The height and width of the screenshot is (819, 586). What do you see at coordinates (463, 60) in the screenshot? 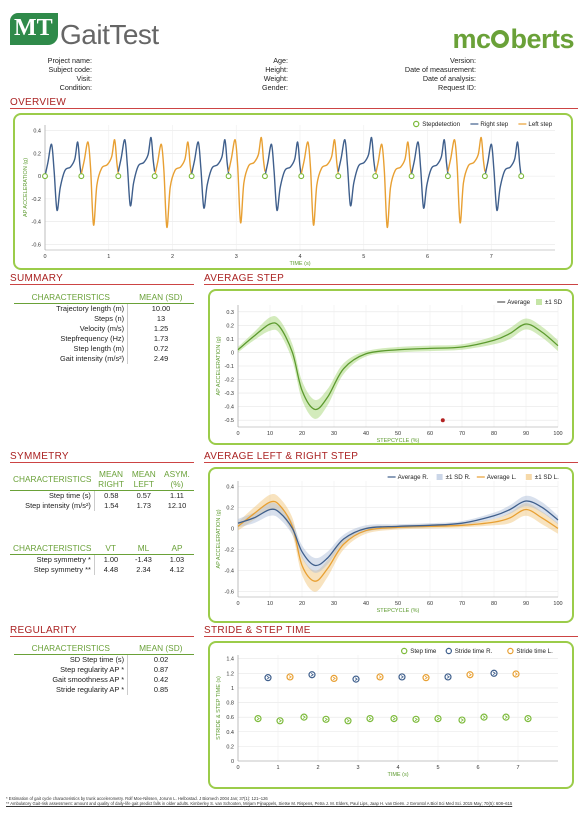
I see `info-label: Version:` at bounding box center [463, 60].